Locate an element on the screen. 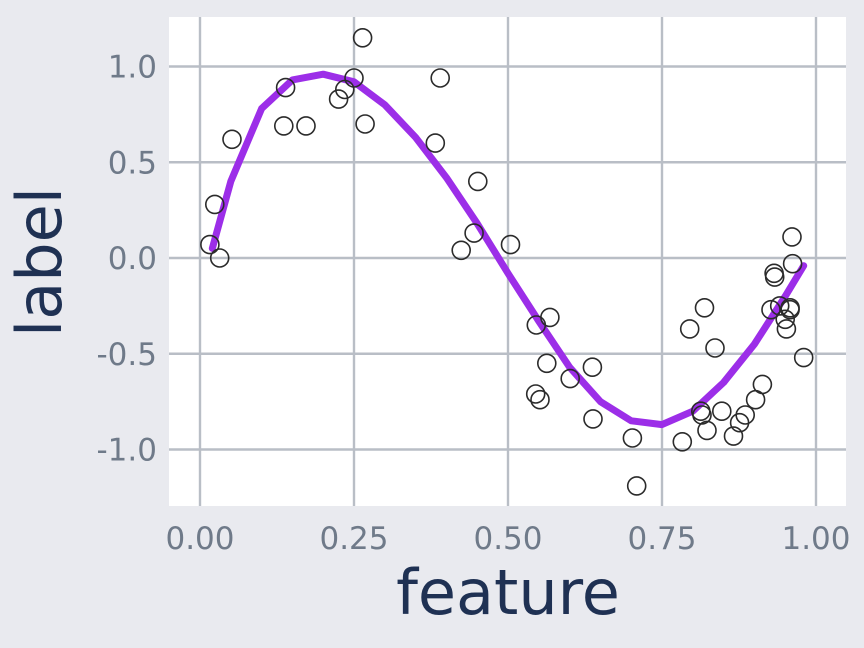  y-tick-label: -1.0 is located at coordinates (127, 451).